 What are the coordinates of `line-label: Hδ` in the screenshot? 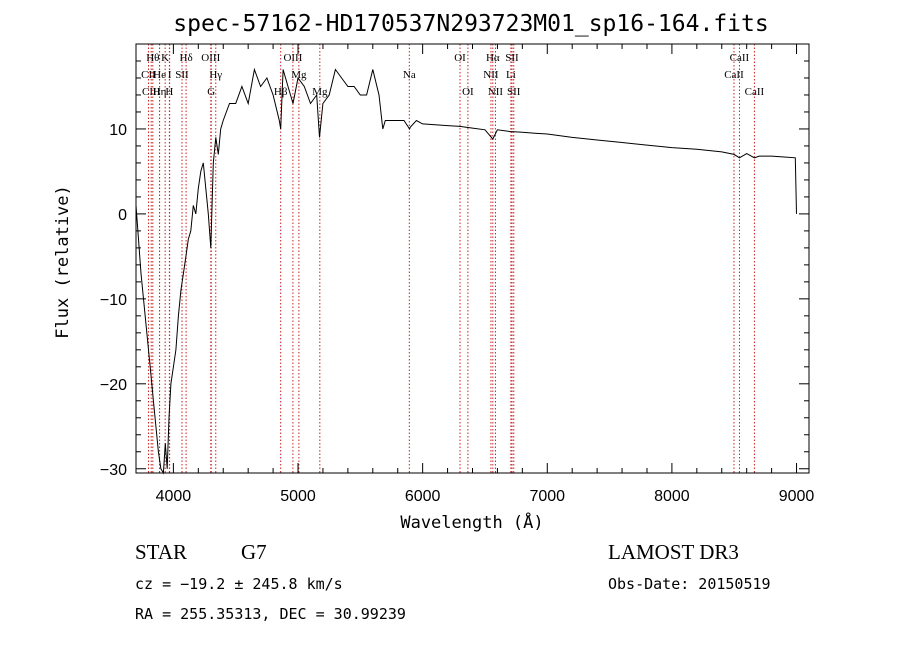 It's located at (186, 58).